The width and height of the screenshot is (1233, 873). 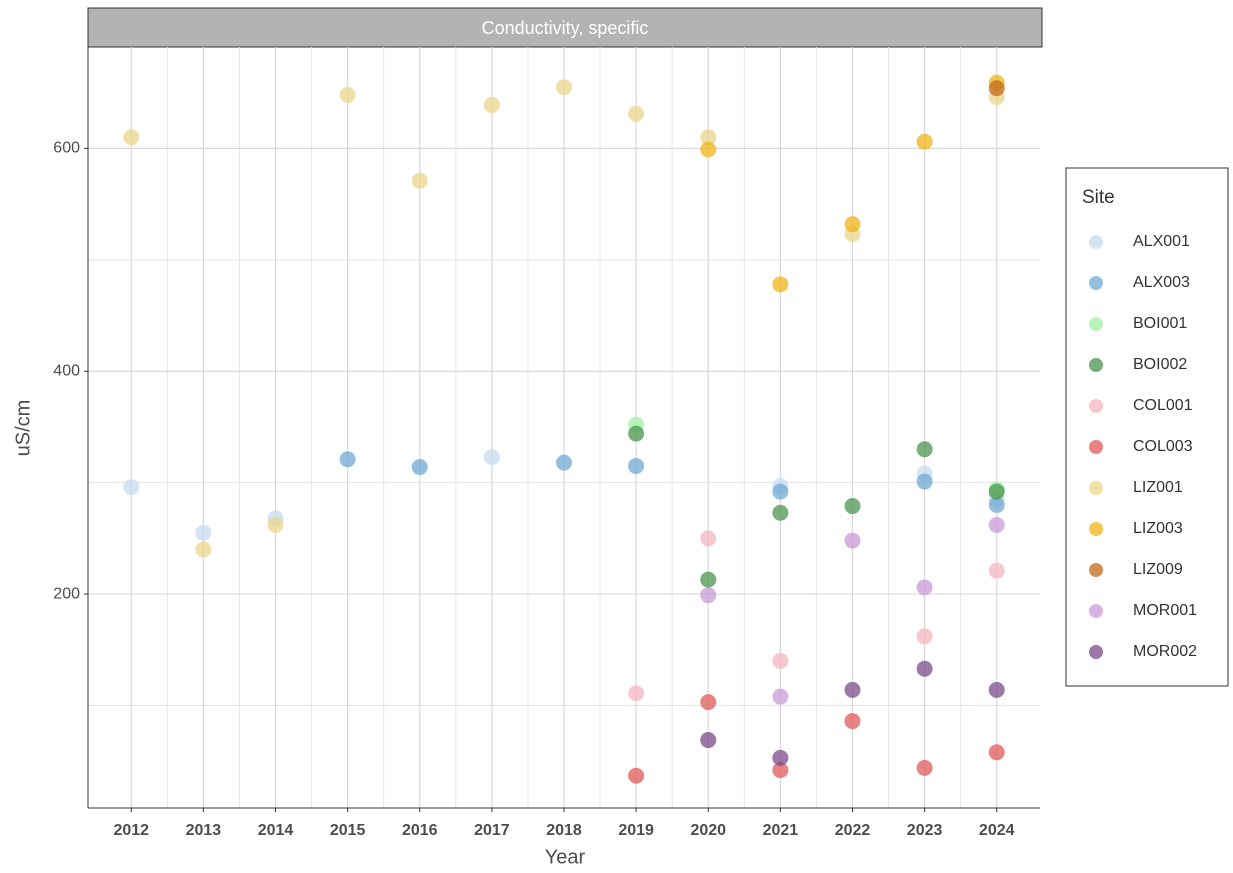 What do you see at coordinates (781, 830) in the screenshot?
I see `x-tick-label: 2021` at bounding box center [781, 830].